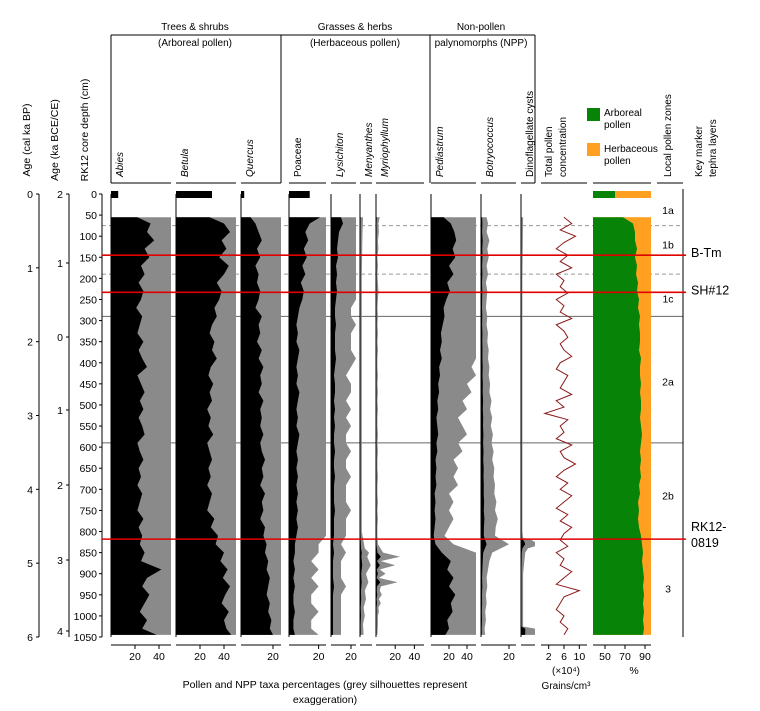 The image size is (760, 711). Describe the element at coordinates (91, 216) in the screenshot. I see `depth-tick-label: 50` at that location.